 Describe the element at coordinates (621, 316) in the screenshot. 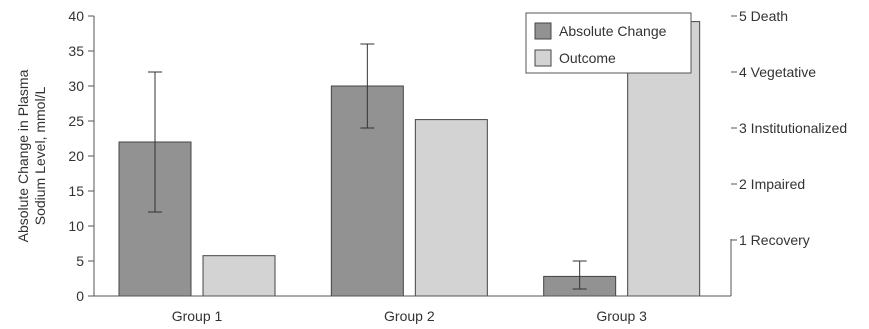

I see `x-tick-label: Group 3` at that location.